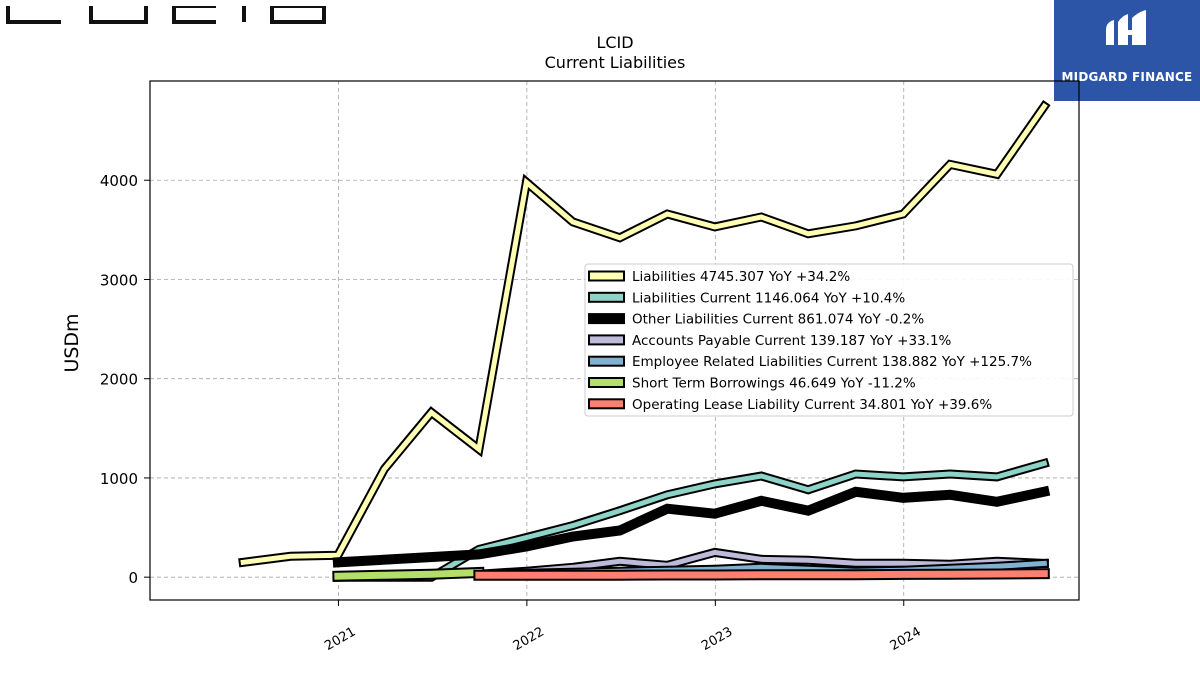  I want to click on series-other-liabilities-current, so click(691, 526).